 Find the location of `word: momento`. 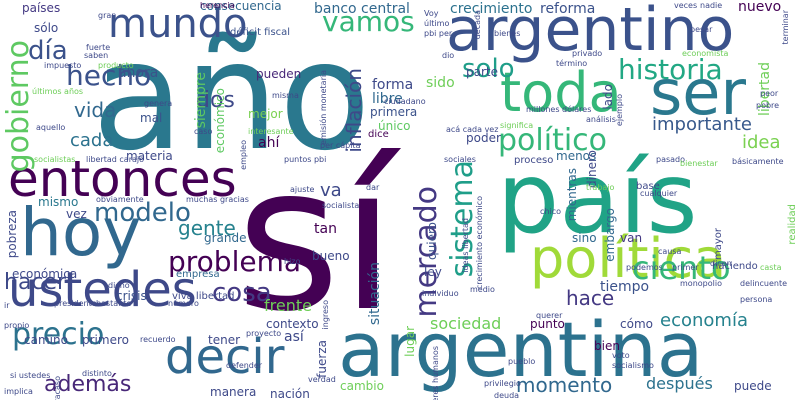

word: momento is located at coordinates (564, 385).